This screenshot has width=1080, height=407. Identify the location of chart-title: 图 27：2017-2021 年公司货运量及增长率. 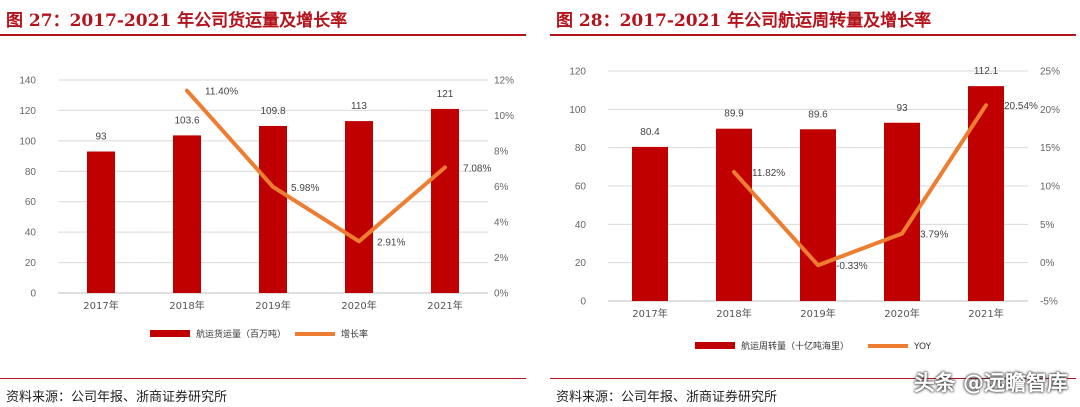
(177, 21).